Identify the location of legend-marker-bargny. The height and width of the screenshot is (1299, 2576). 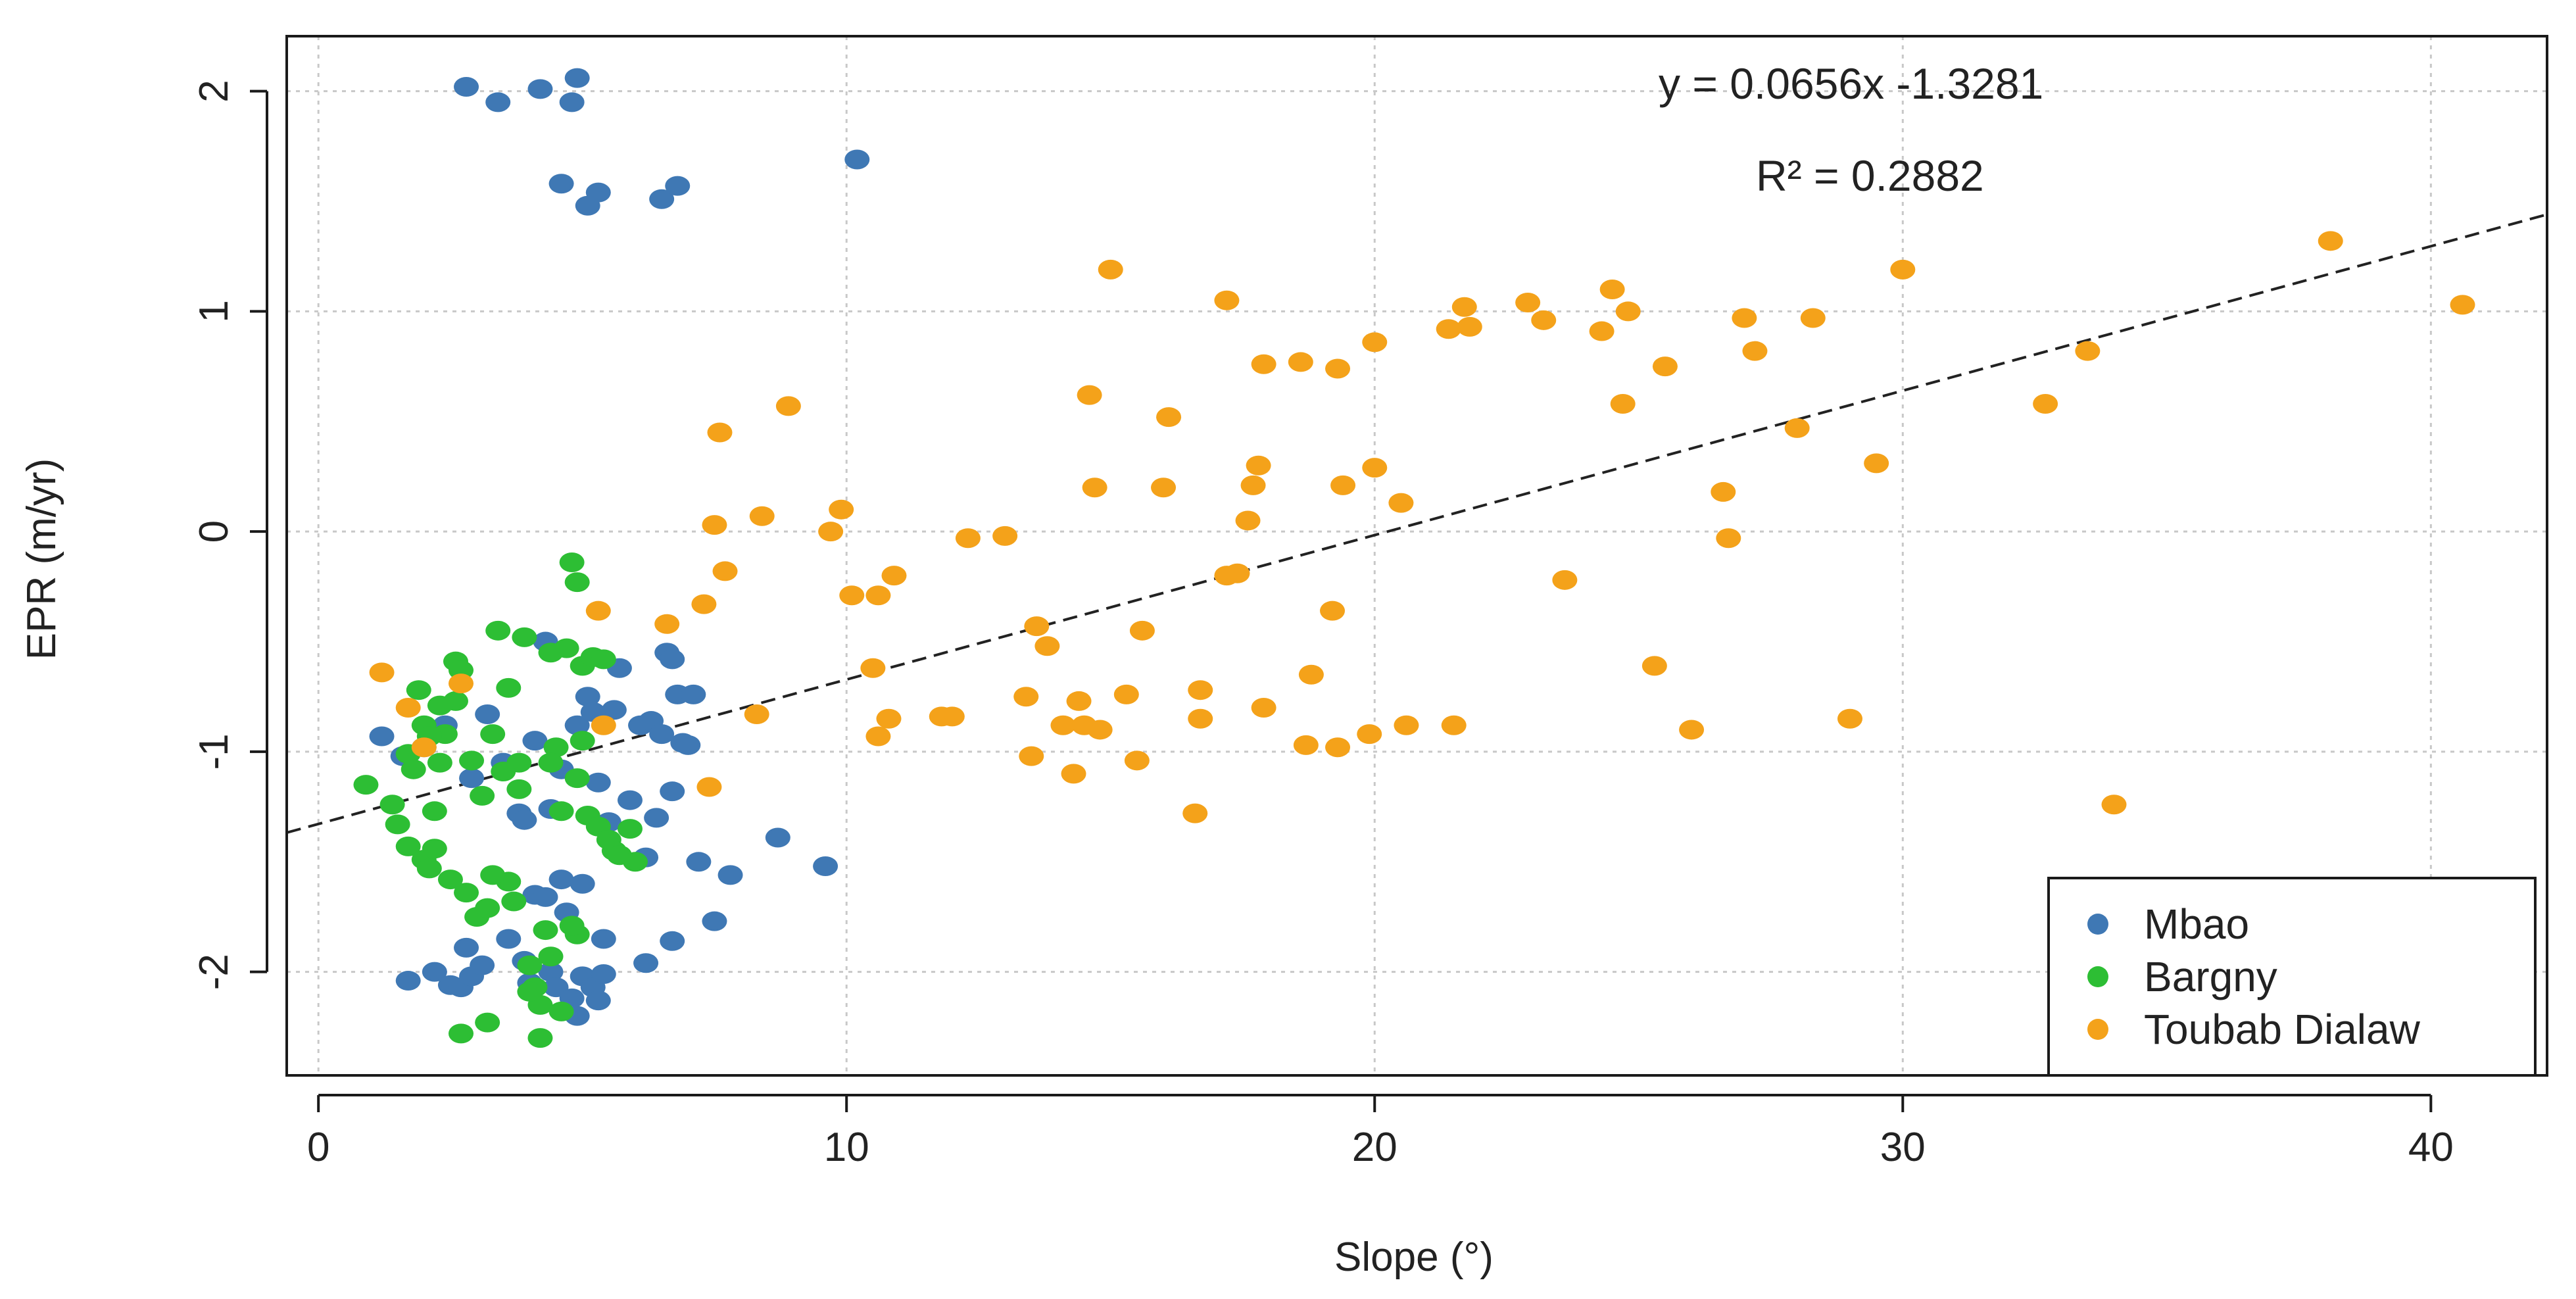
(2097, 976).